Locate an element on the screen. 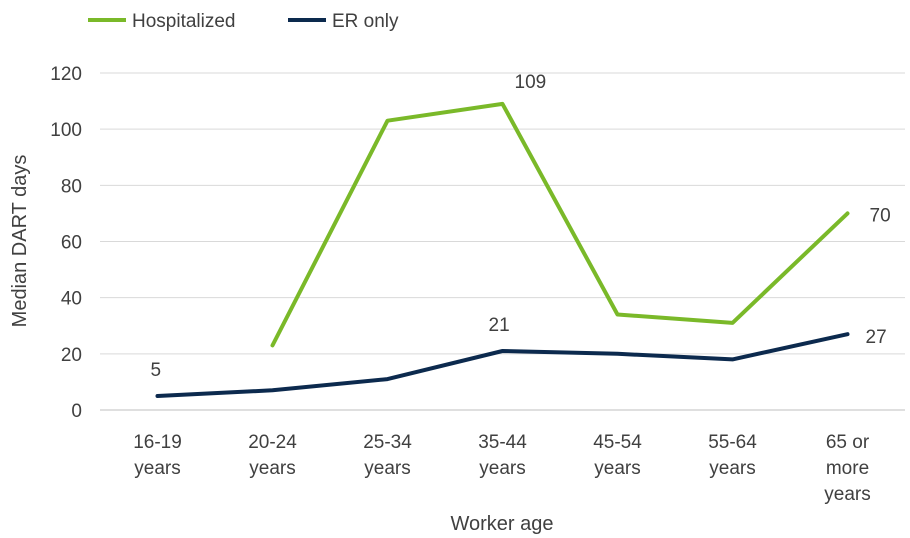 The width and height of the screenshot is (910, 538). data-label: 21 is located at coordinates (499, 325).